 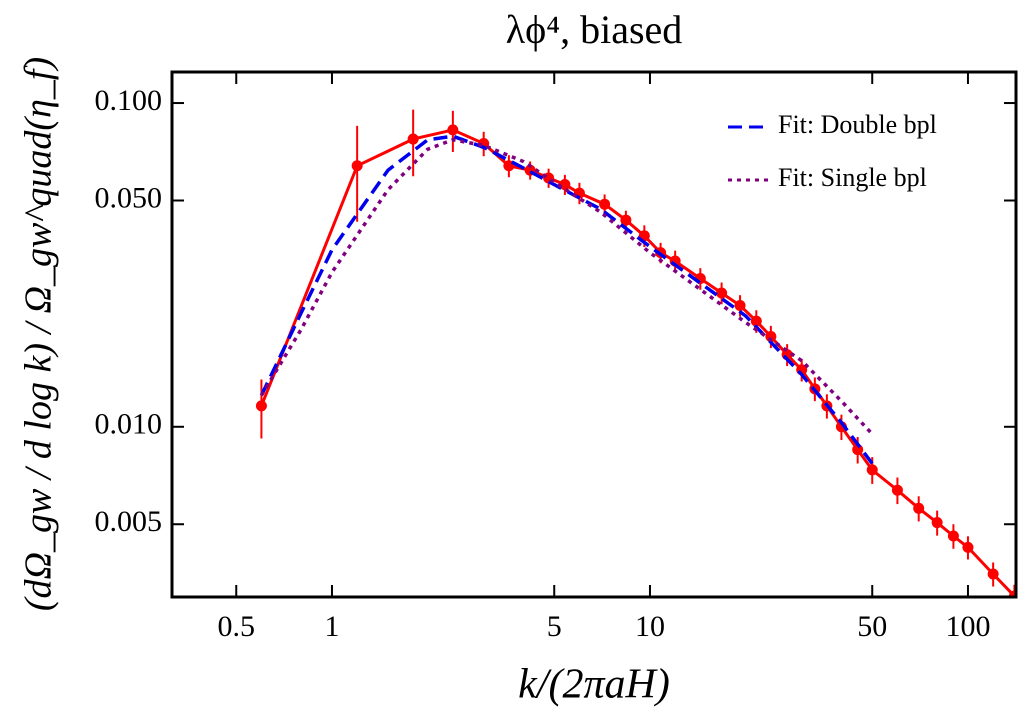 I want to click on x-tick-label: 50, so click(x=872, y=626).